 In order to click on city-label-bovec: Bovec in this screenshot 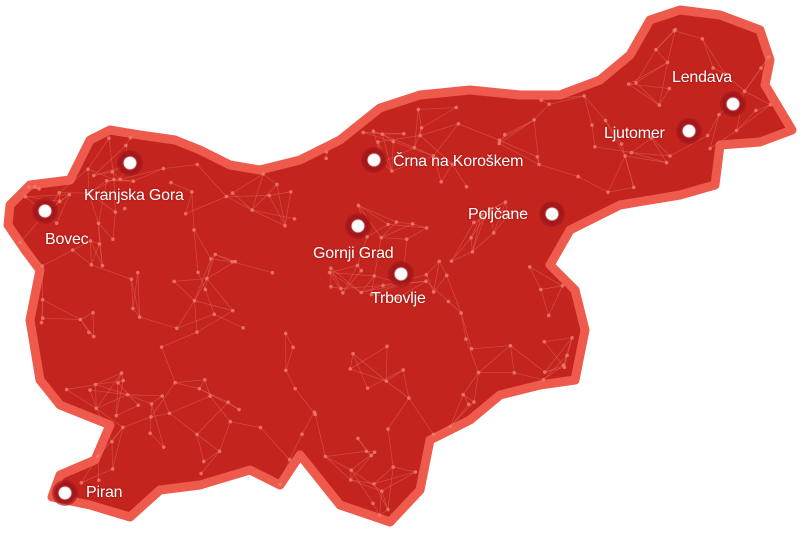, I will do `click(67, 239)`.